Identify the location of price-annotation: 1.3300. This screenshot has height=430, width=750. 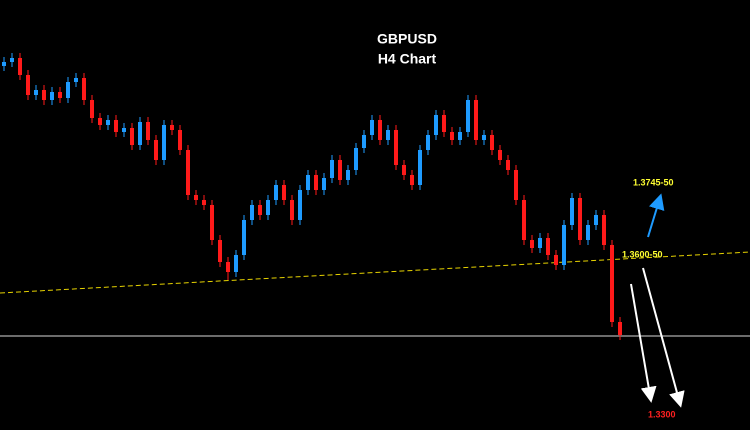
(662, 414).